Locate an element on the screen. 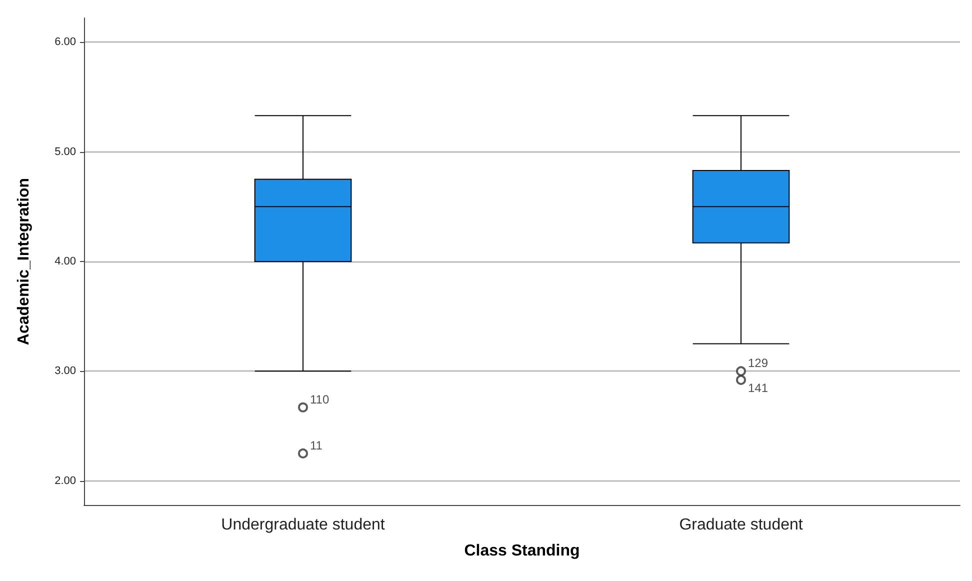 This screenshot has height=581, width=972. annotation: 110 is located at coordinates (320, 399).